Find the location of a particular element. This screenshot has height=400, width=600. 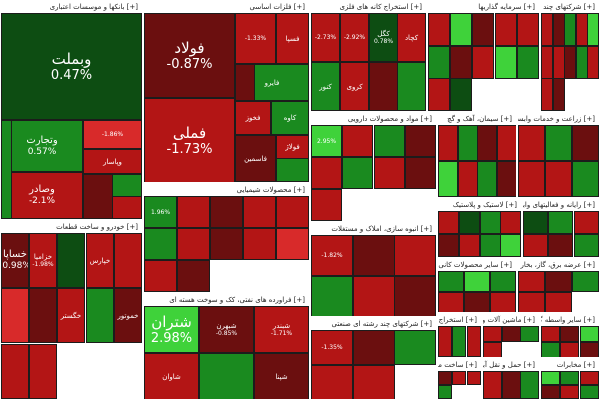

stock-tile: 2.95% is located at coordinates (326, 141).